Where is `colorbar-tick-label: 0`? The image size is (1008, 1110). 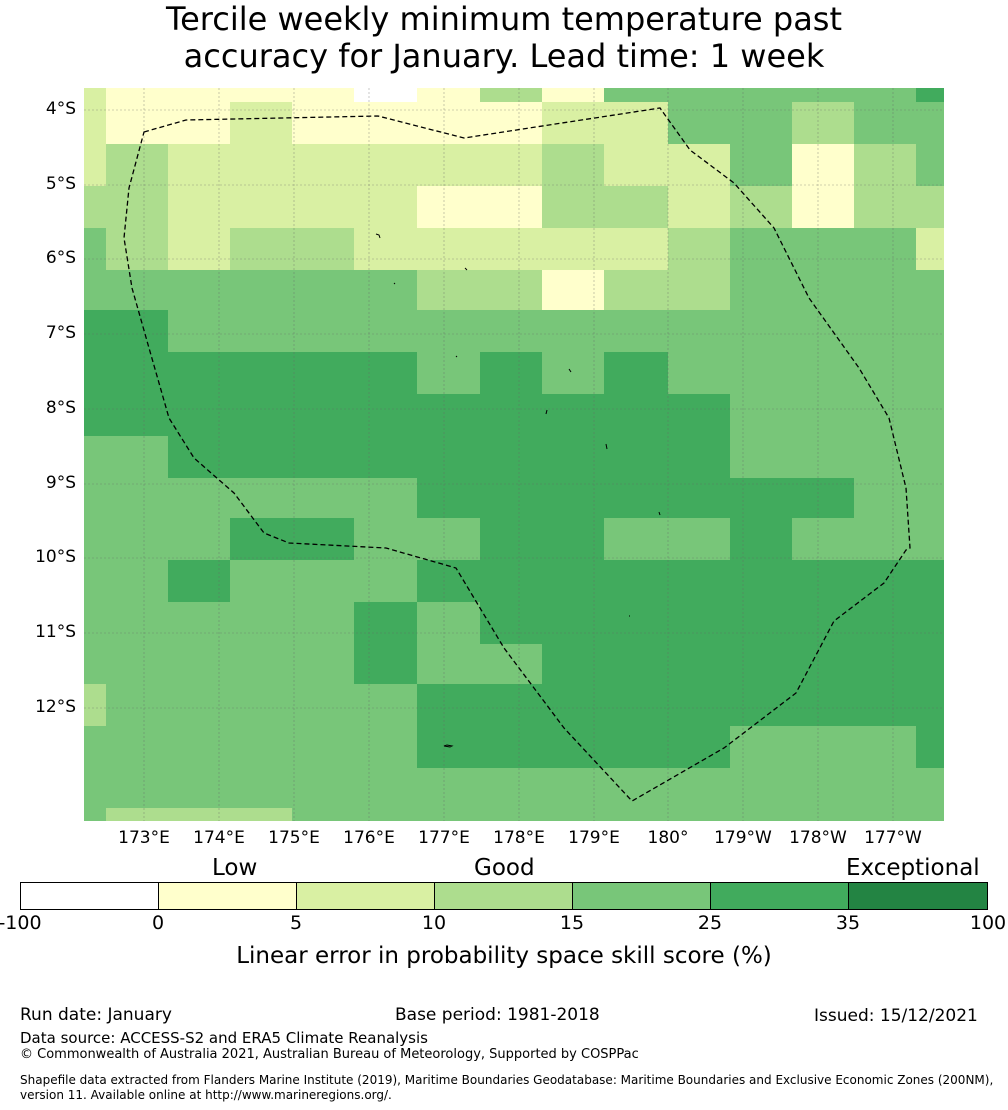
colorbar-tick-label: 0 is located at coordinates (158, 923).